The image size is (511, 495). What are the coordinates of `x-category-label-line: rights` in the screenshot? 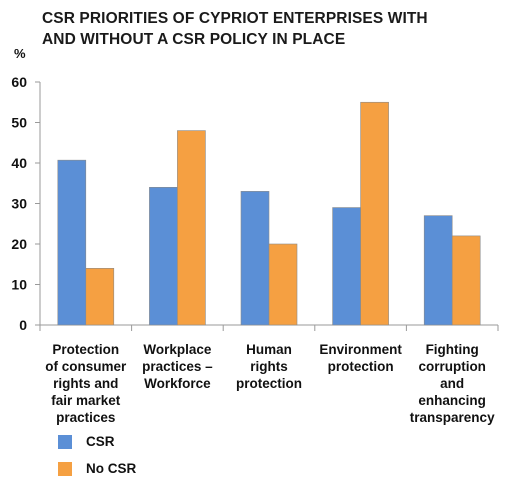 It's located at (269, 366).